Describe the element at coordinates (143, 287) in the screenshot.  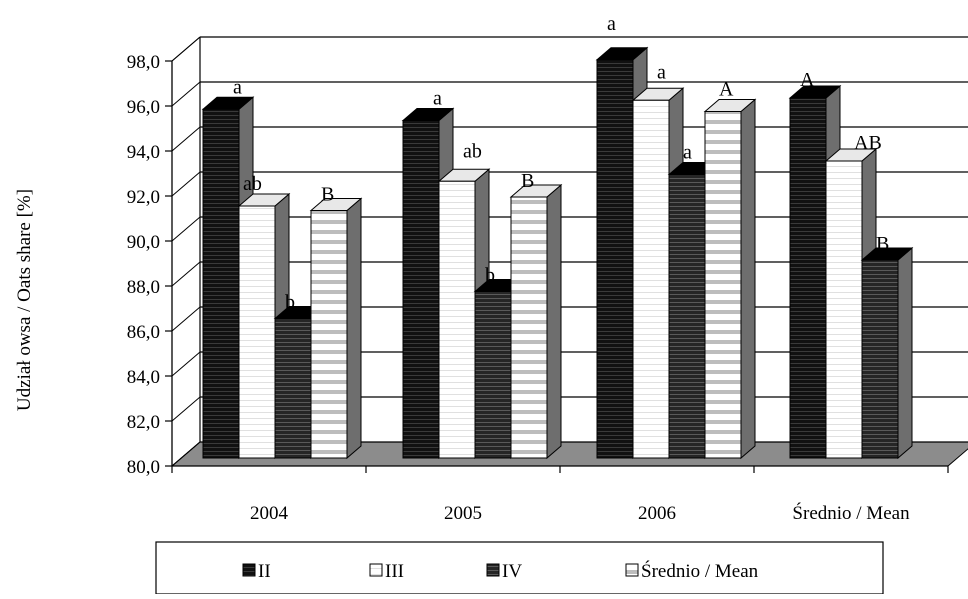
I see `y-tick-label: 88,0` at that location.